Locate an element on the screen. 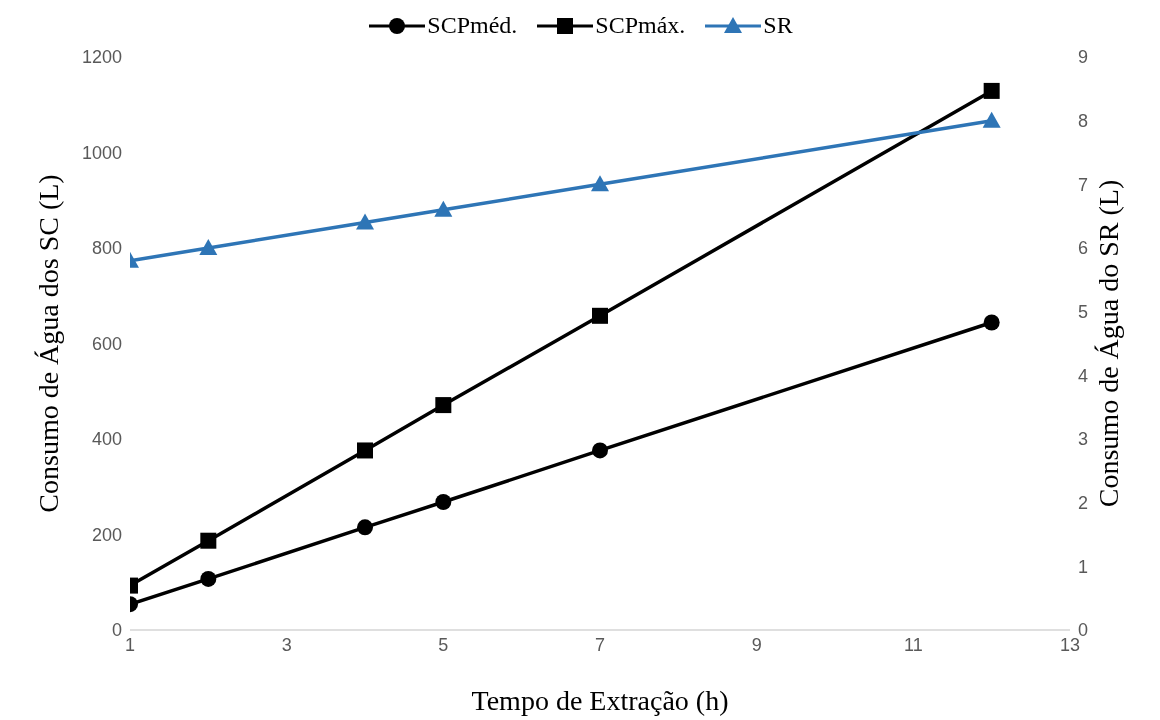 This screenshot has width=1160, height=720. y-tick-label: 800 is located at coordinates (106, 248).